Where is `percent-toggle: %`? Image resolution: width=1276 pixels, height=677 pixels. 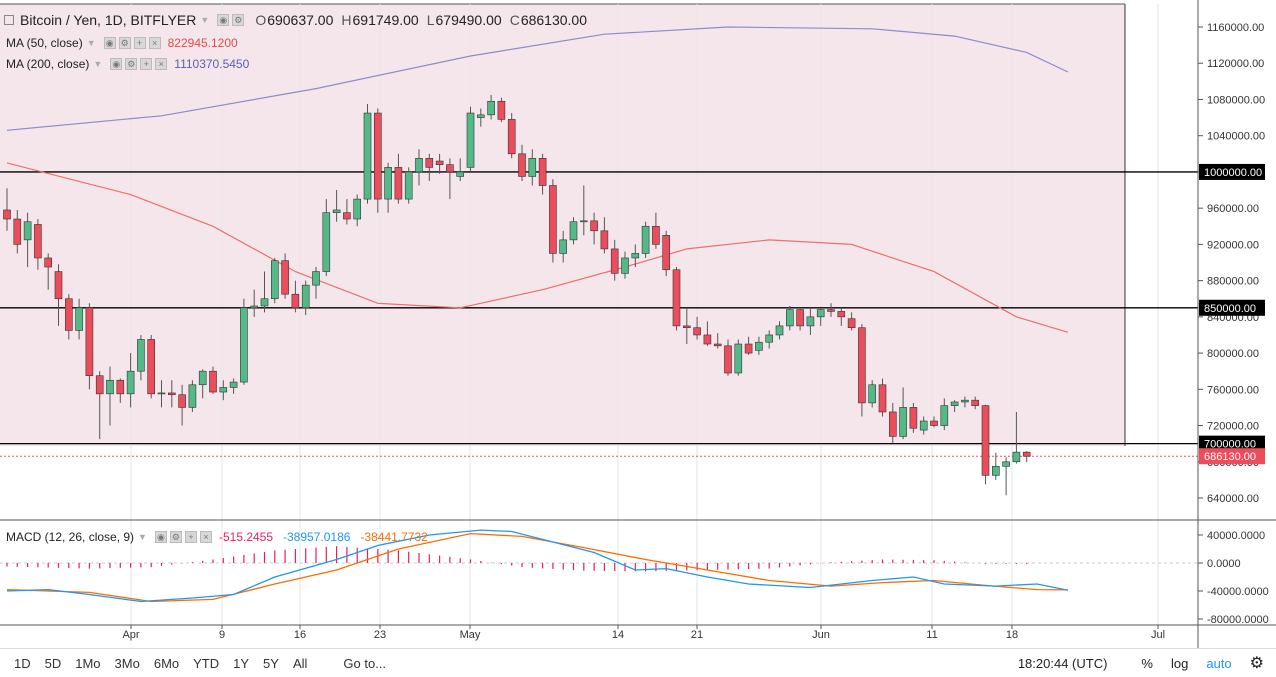 percent-toggle: % is located at coordinates (1147, 663).